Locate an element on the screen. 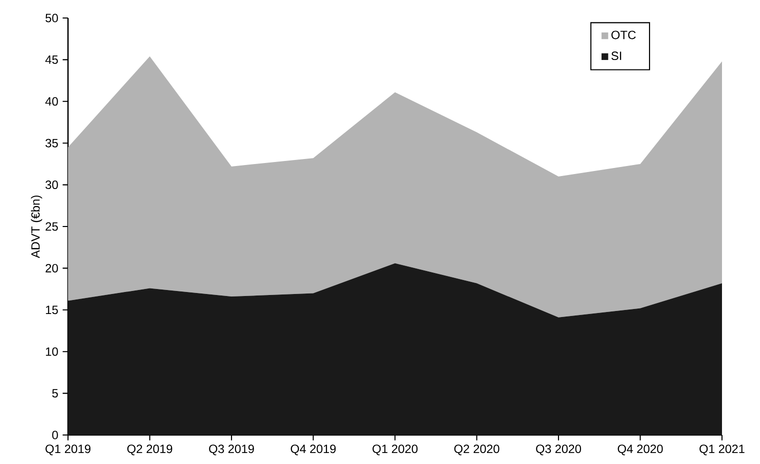 The height and width of the screenshot is (464, 760). x-tick-label: Q2 2020 is located at coordinates (477, 450).